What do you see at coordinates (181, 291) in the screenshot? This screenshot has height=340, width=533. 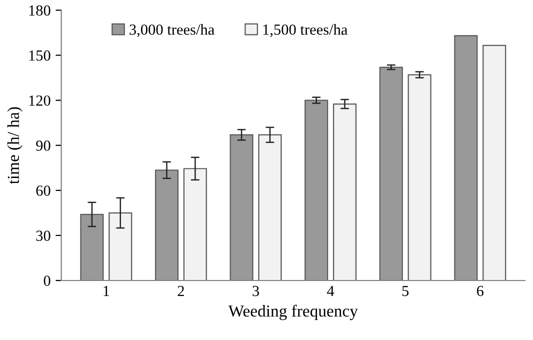 I see `x-tick-label: 2` at bounding box center [181, 291].